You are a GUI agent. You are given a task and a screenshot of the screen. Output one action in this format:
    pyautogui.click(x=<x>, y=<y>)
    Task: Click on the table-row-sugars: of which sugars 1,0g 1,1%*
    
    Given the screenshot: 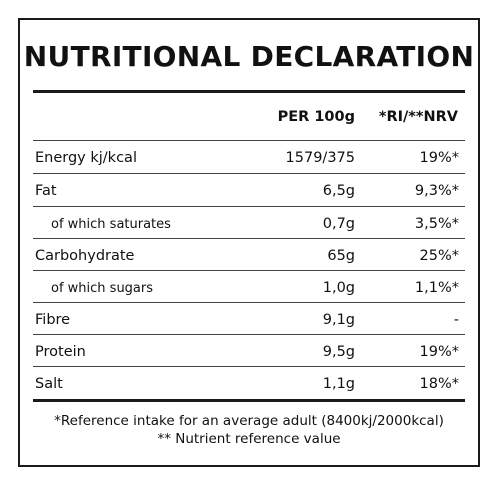 What is the action you would take?
    pyautogui.click(x=249, y=287)
    